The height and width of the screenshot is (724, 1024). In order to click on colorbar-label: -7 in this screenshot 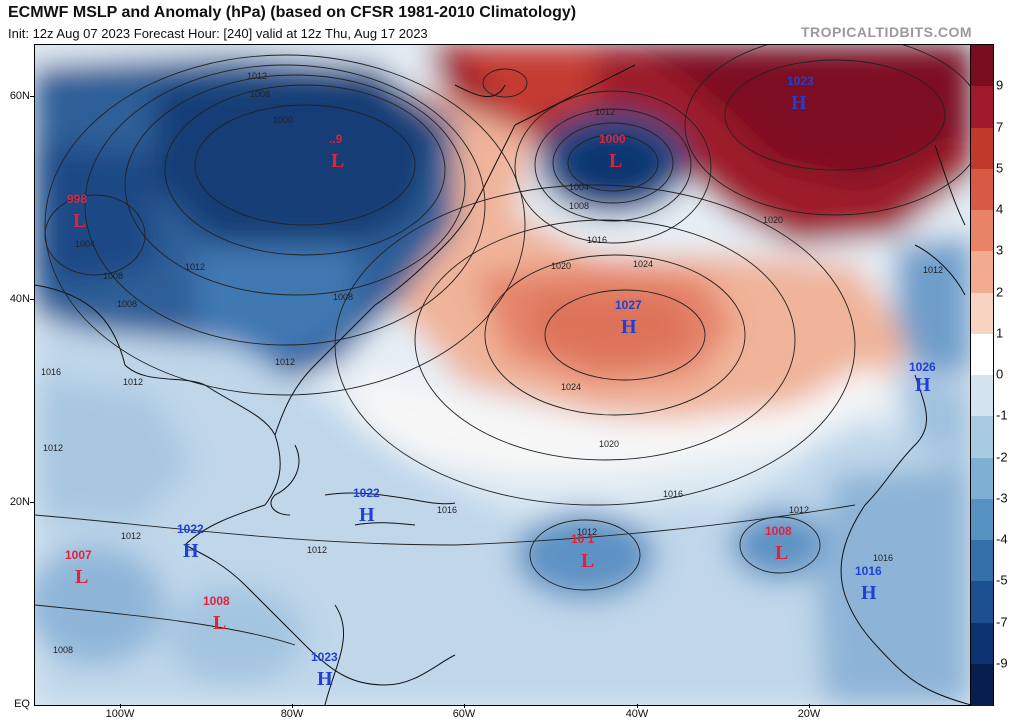, I will do `click(1002, 621)`.